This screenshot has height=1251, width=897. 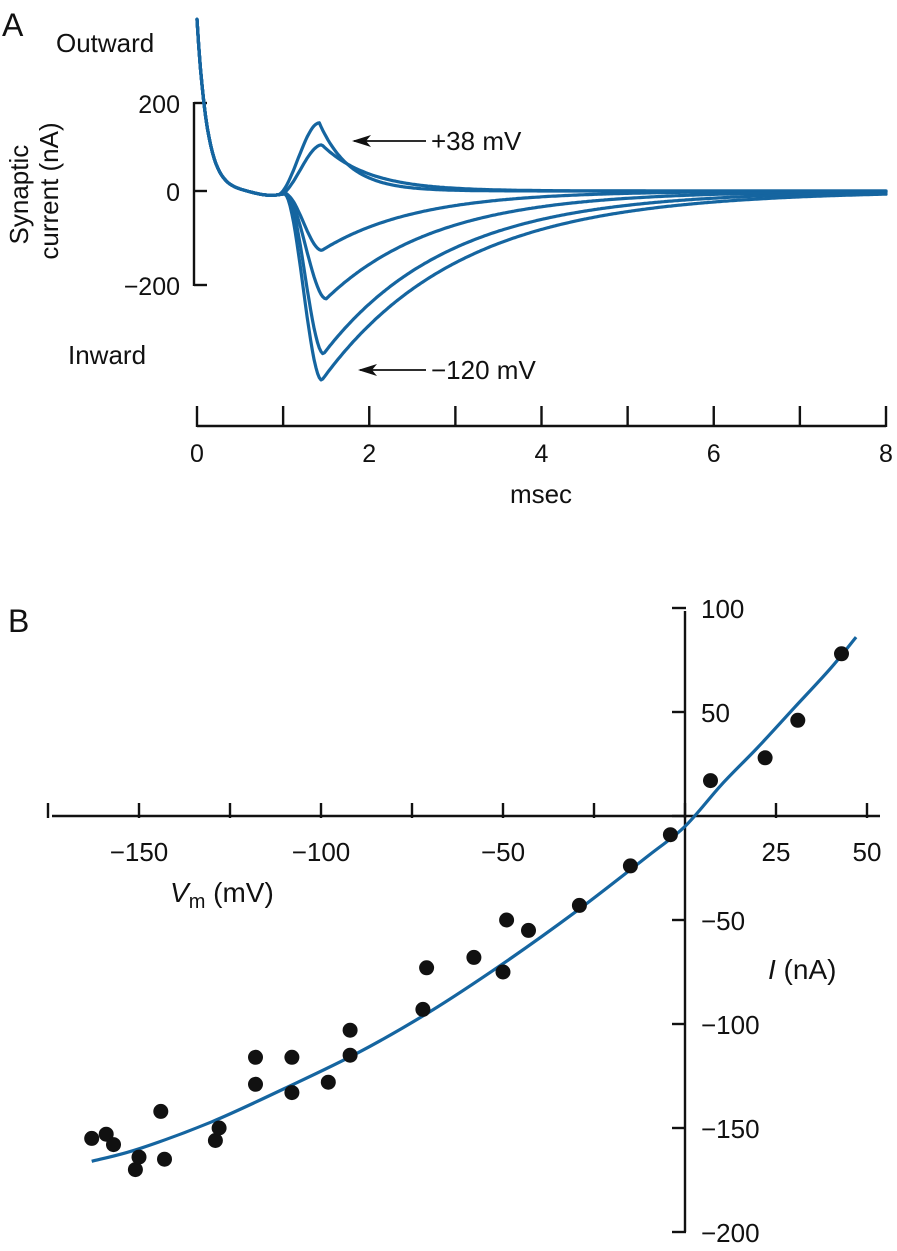 What do you see at coordinates (159, 105) in the screenshot?
I see `panel-a-ytick-label-200: 200` at bounding box center [159, 105].